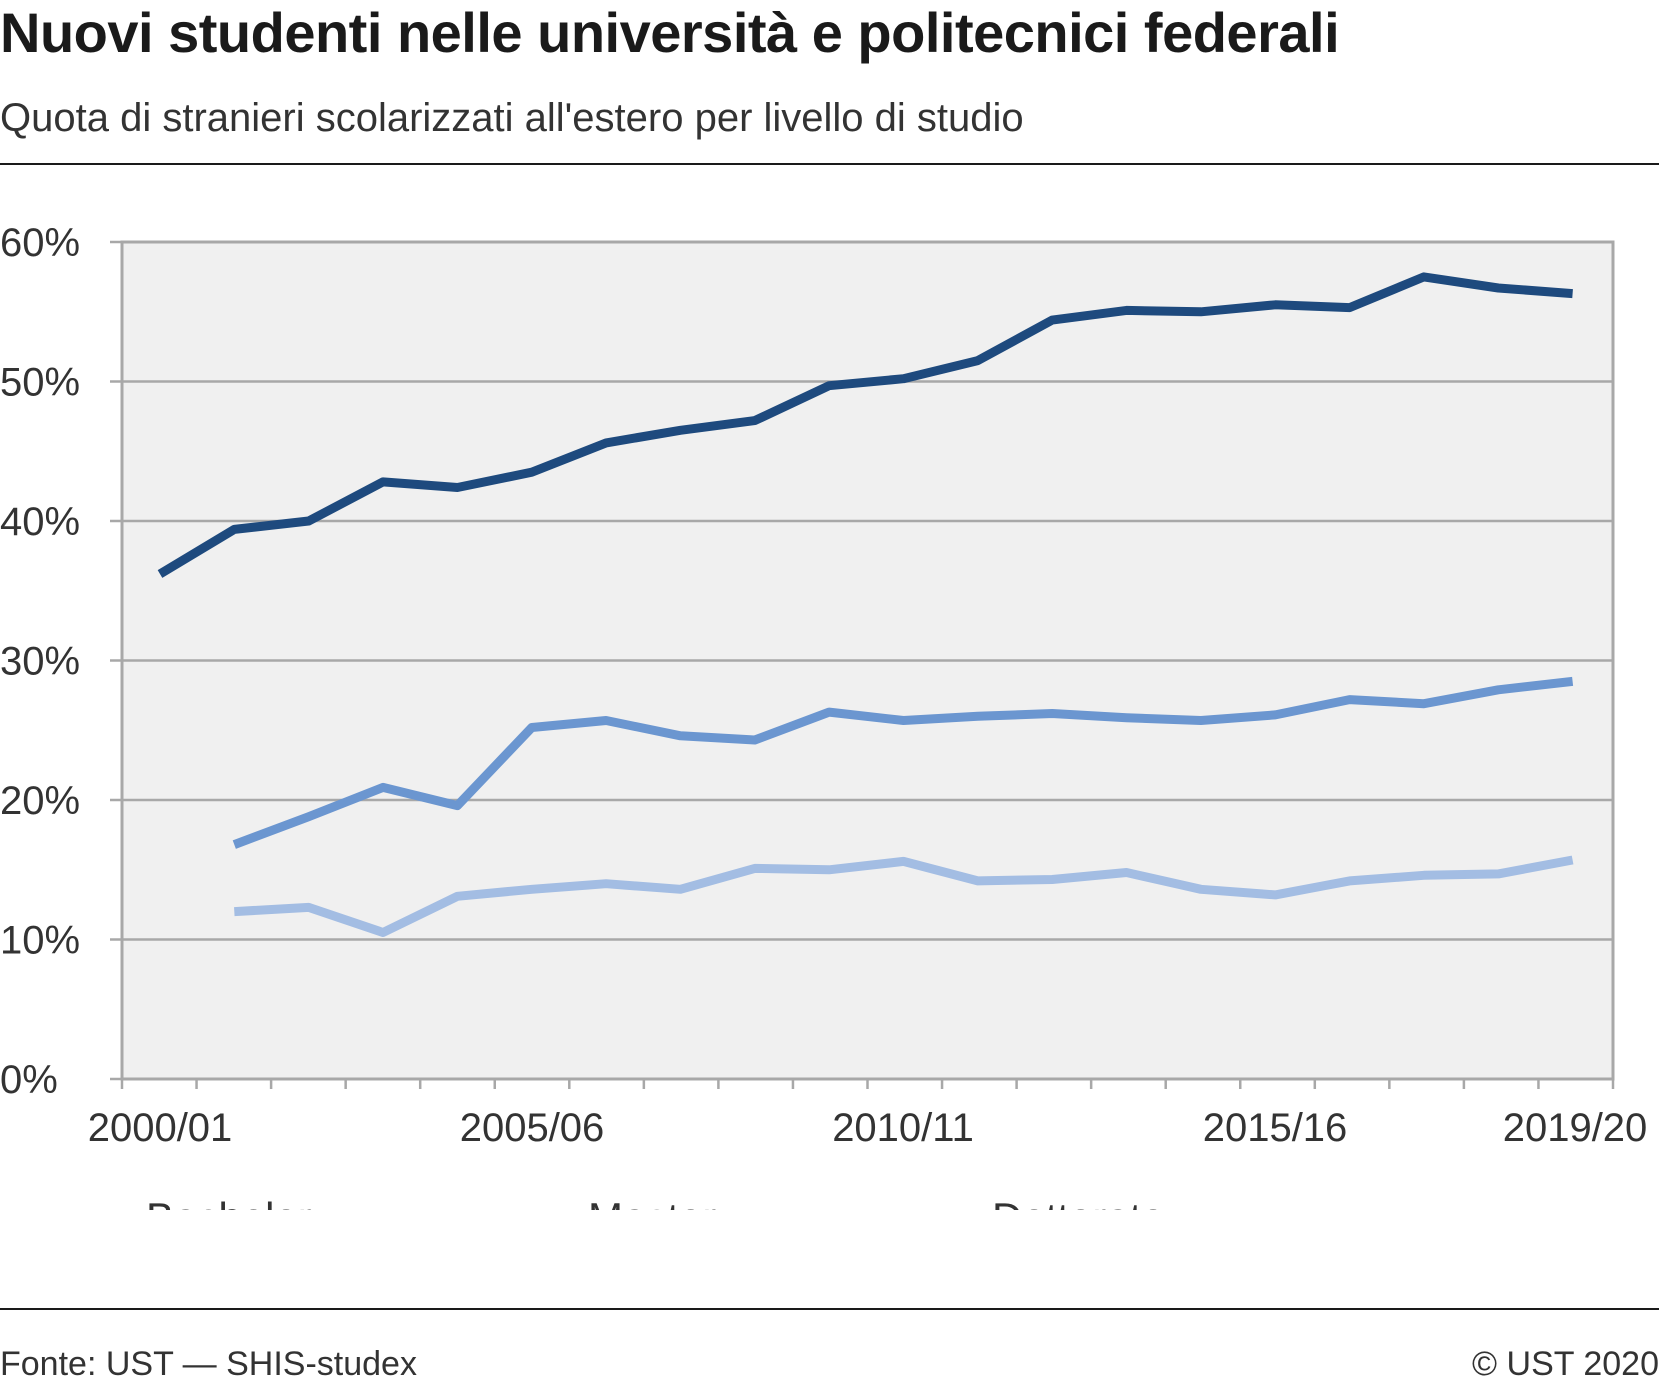 Image resolution: width=1659 pixels, height=1388 pixels. I want to click on x-tick-label: 2010/11, so click(903, 1128).